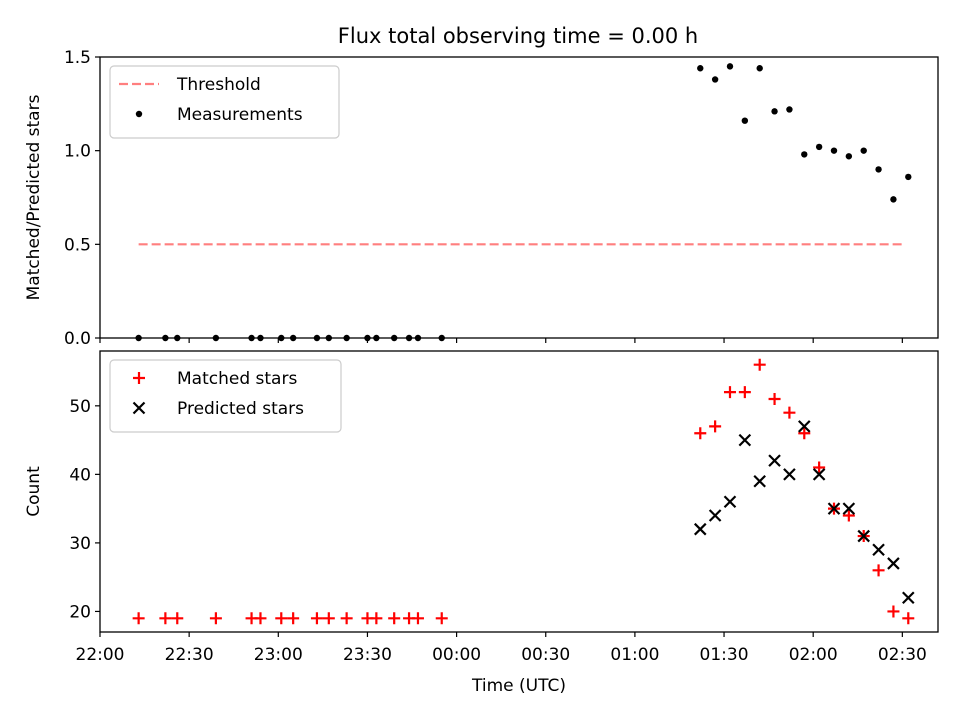 The width and height of the screenshot is (960, 720). What do you see at coordinates (724, 655) in the screenshot?
I see `x-tick-label: 01:30` at bounding box center [724, 655].